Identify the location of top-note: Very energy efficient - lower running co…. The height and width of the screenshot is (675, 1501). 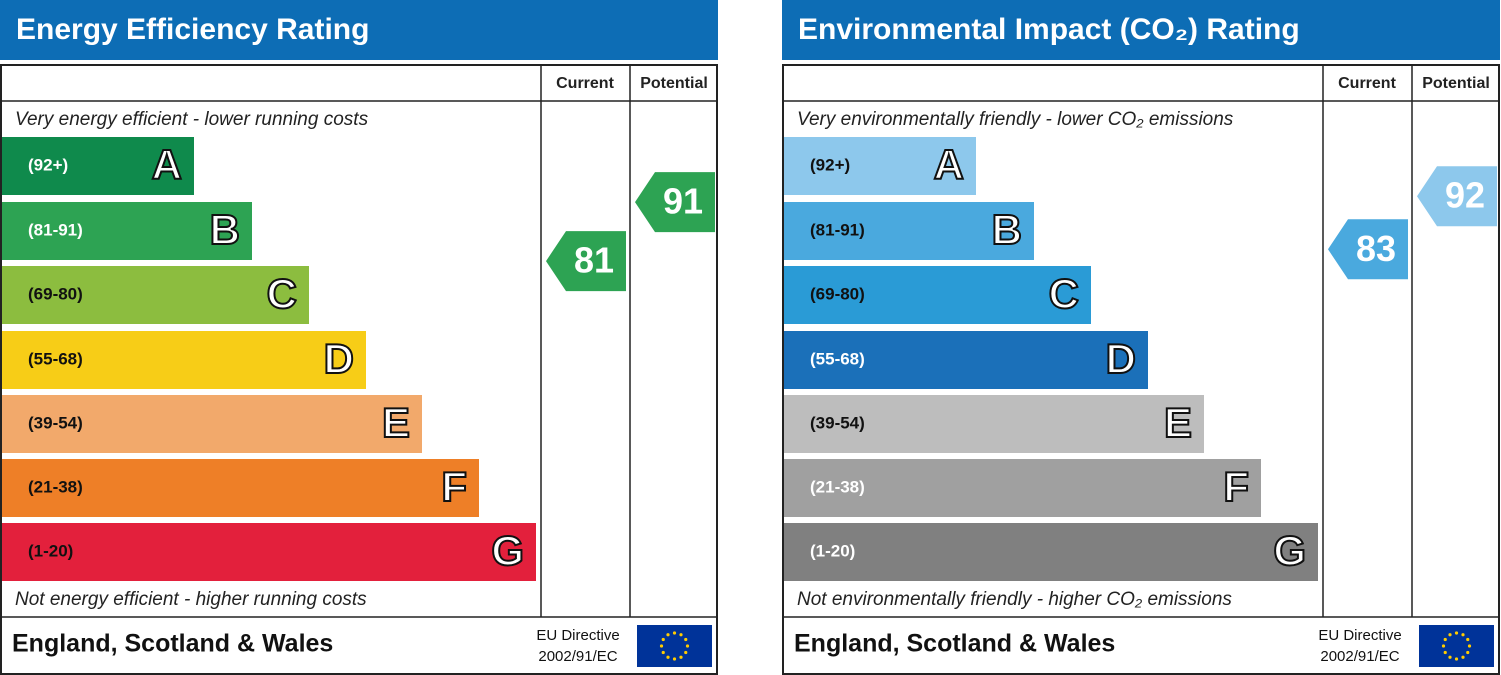
(192, 119).